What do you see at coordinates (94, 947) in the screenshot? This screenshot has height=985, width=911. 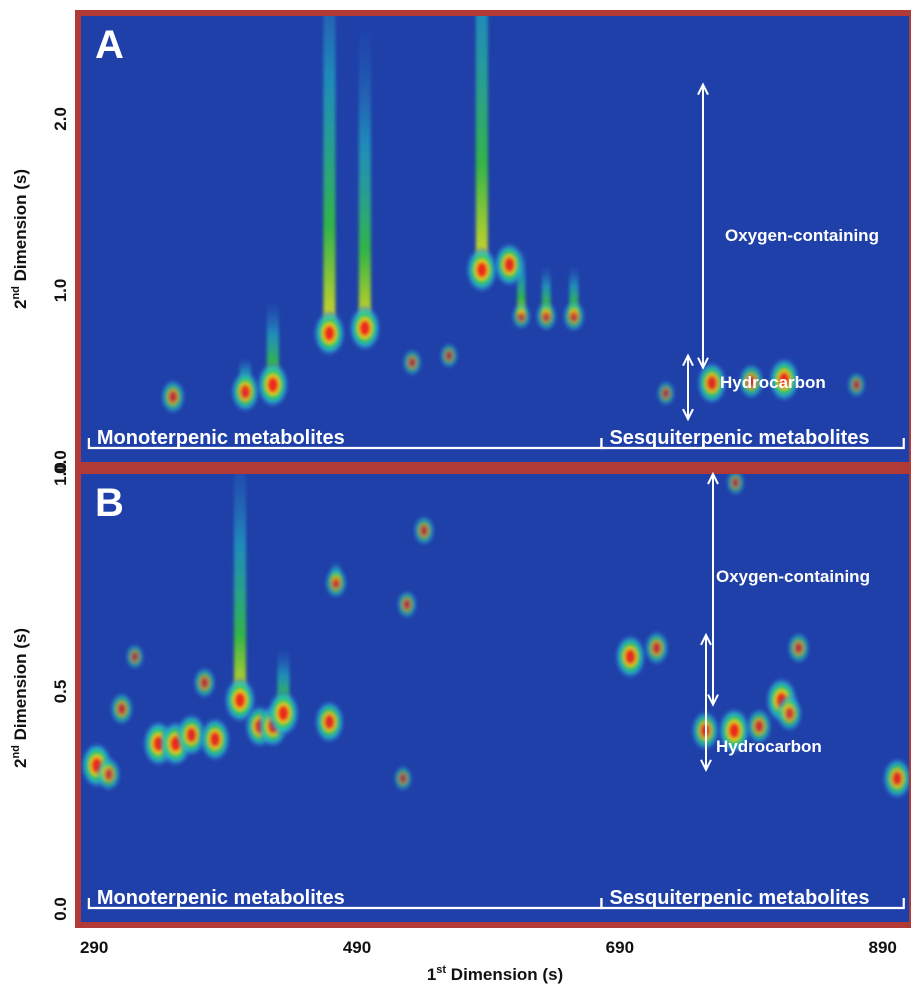 I see `x-tick-label: 290` at bounding box center [94, 947].